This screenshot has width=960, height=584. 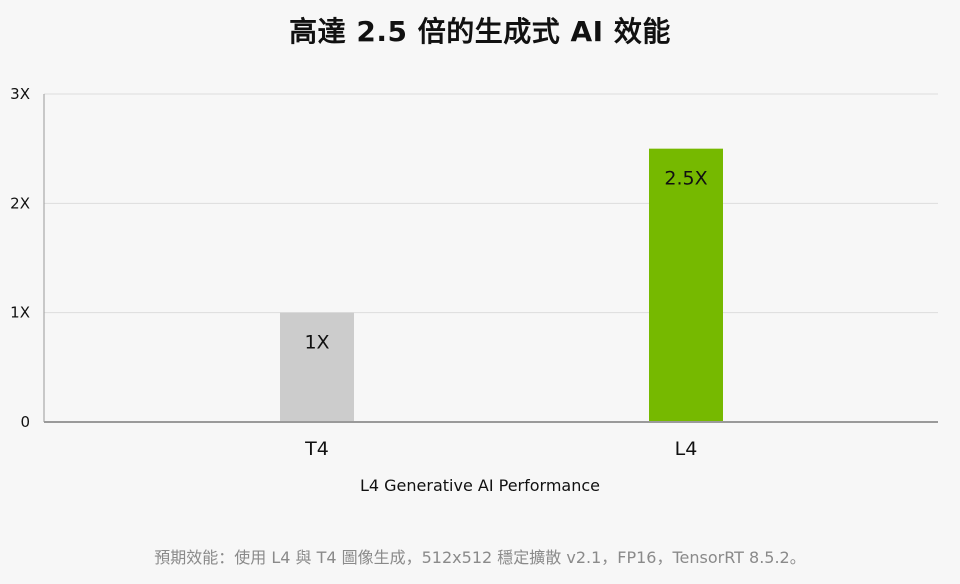 What do you see at coordinates (316, 343) in the screenshot?
I see `data-label-t4: 1X` at bounding box center [316, 343].